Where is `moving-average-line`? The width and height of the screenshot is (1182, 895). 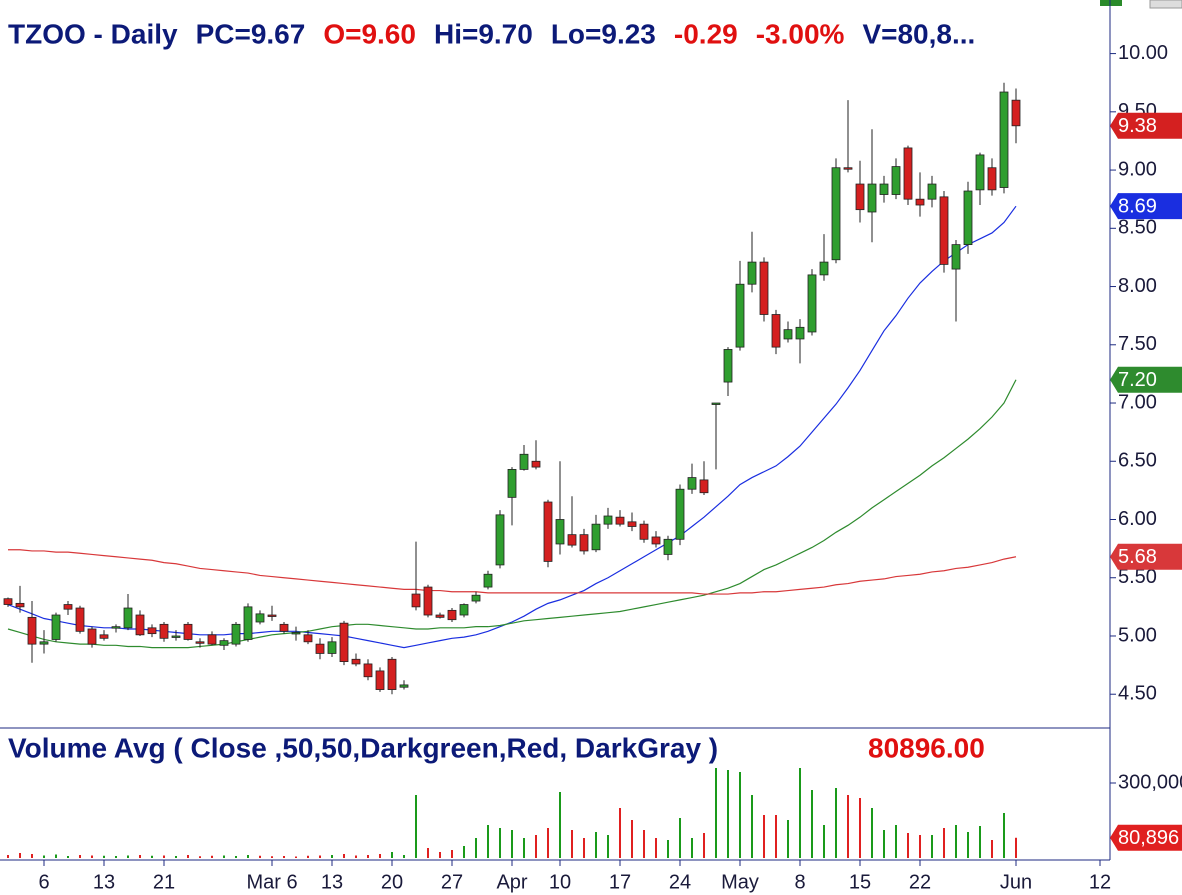
moving-average-line is located at coordinates (512, 572).